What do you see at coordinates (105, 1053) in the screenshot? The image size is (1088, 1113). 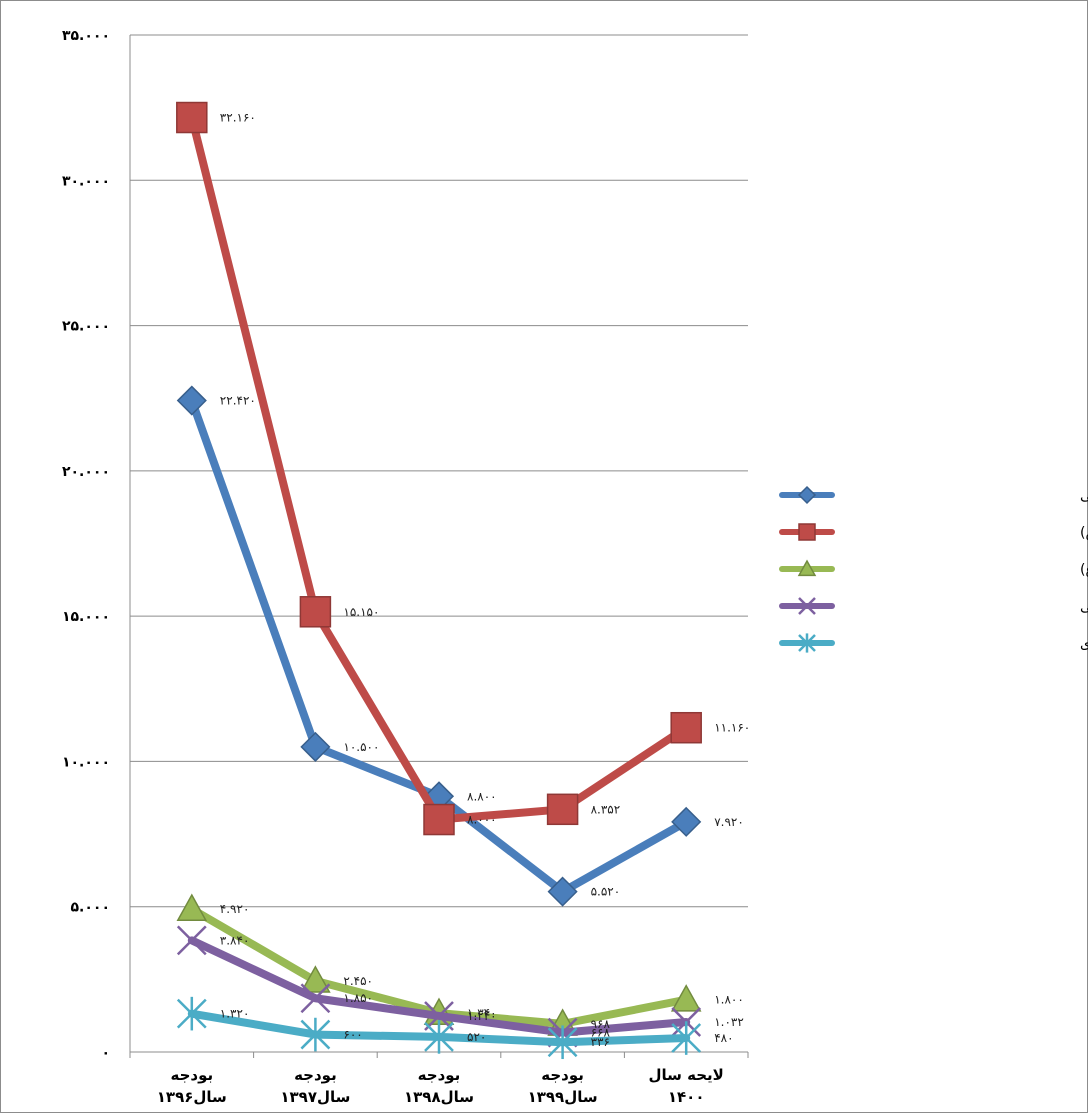 I see `y-tick-label: ۰` at bounding box center [105, 1053].